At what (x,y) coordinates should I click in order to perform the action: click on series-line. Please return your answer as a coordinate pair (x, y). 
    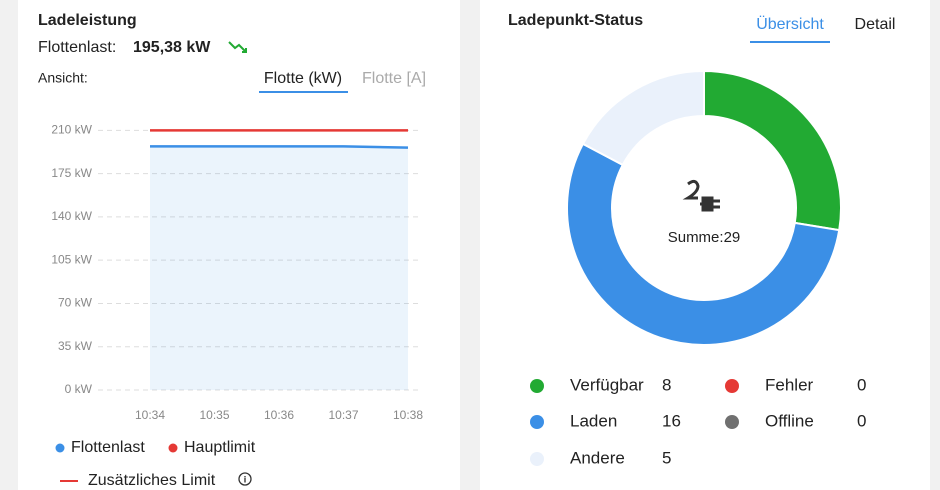
    Looking at the image, I should click on (279, 147).